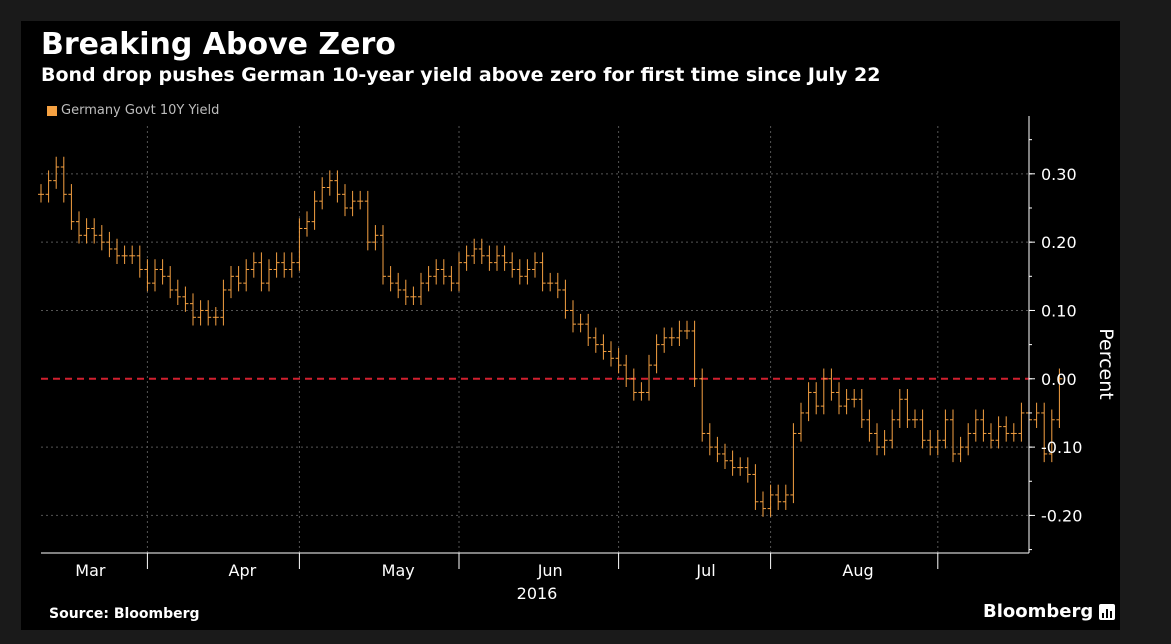  What do you see at coordinates (1061, 515) in the screenshot?
I see `y-tick-label: -0.20` at bounding box center [1061, 515].